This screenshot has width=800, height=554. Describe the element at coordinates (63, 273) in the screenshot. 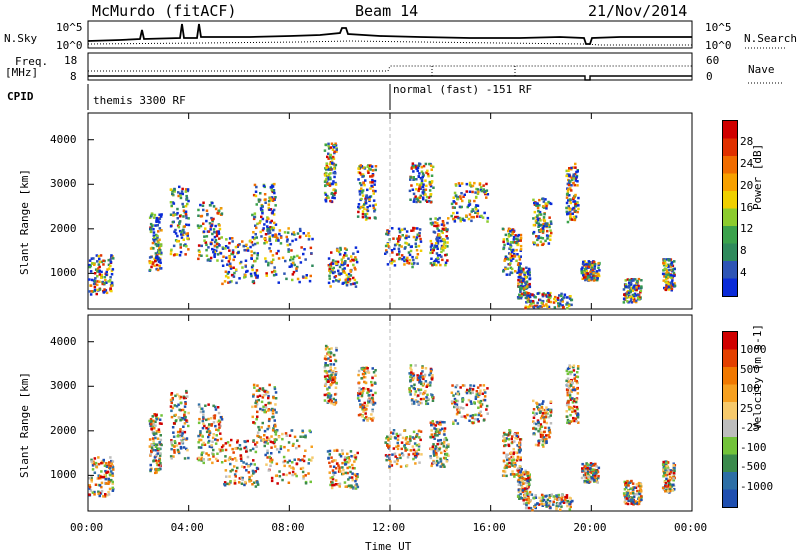

I see `y-tick-label: 1000` at that location.